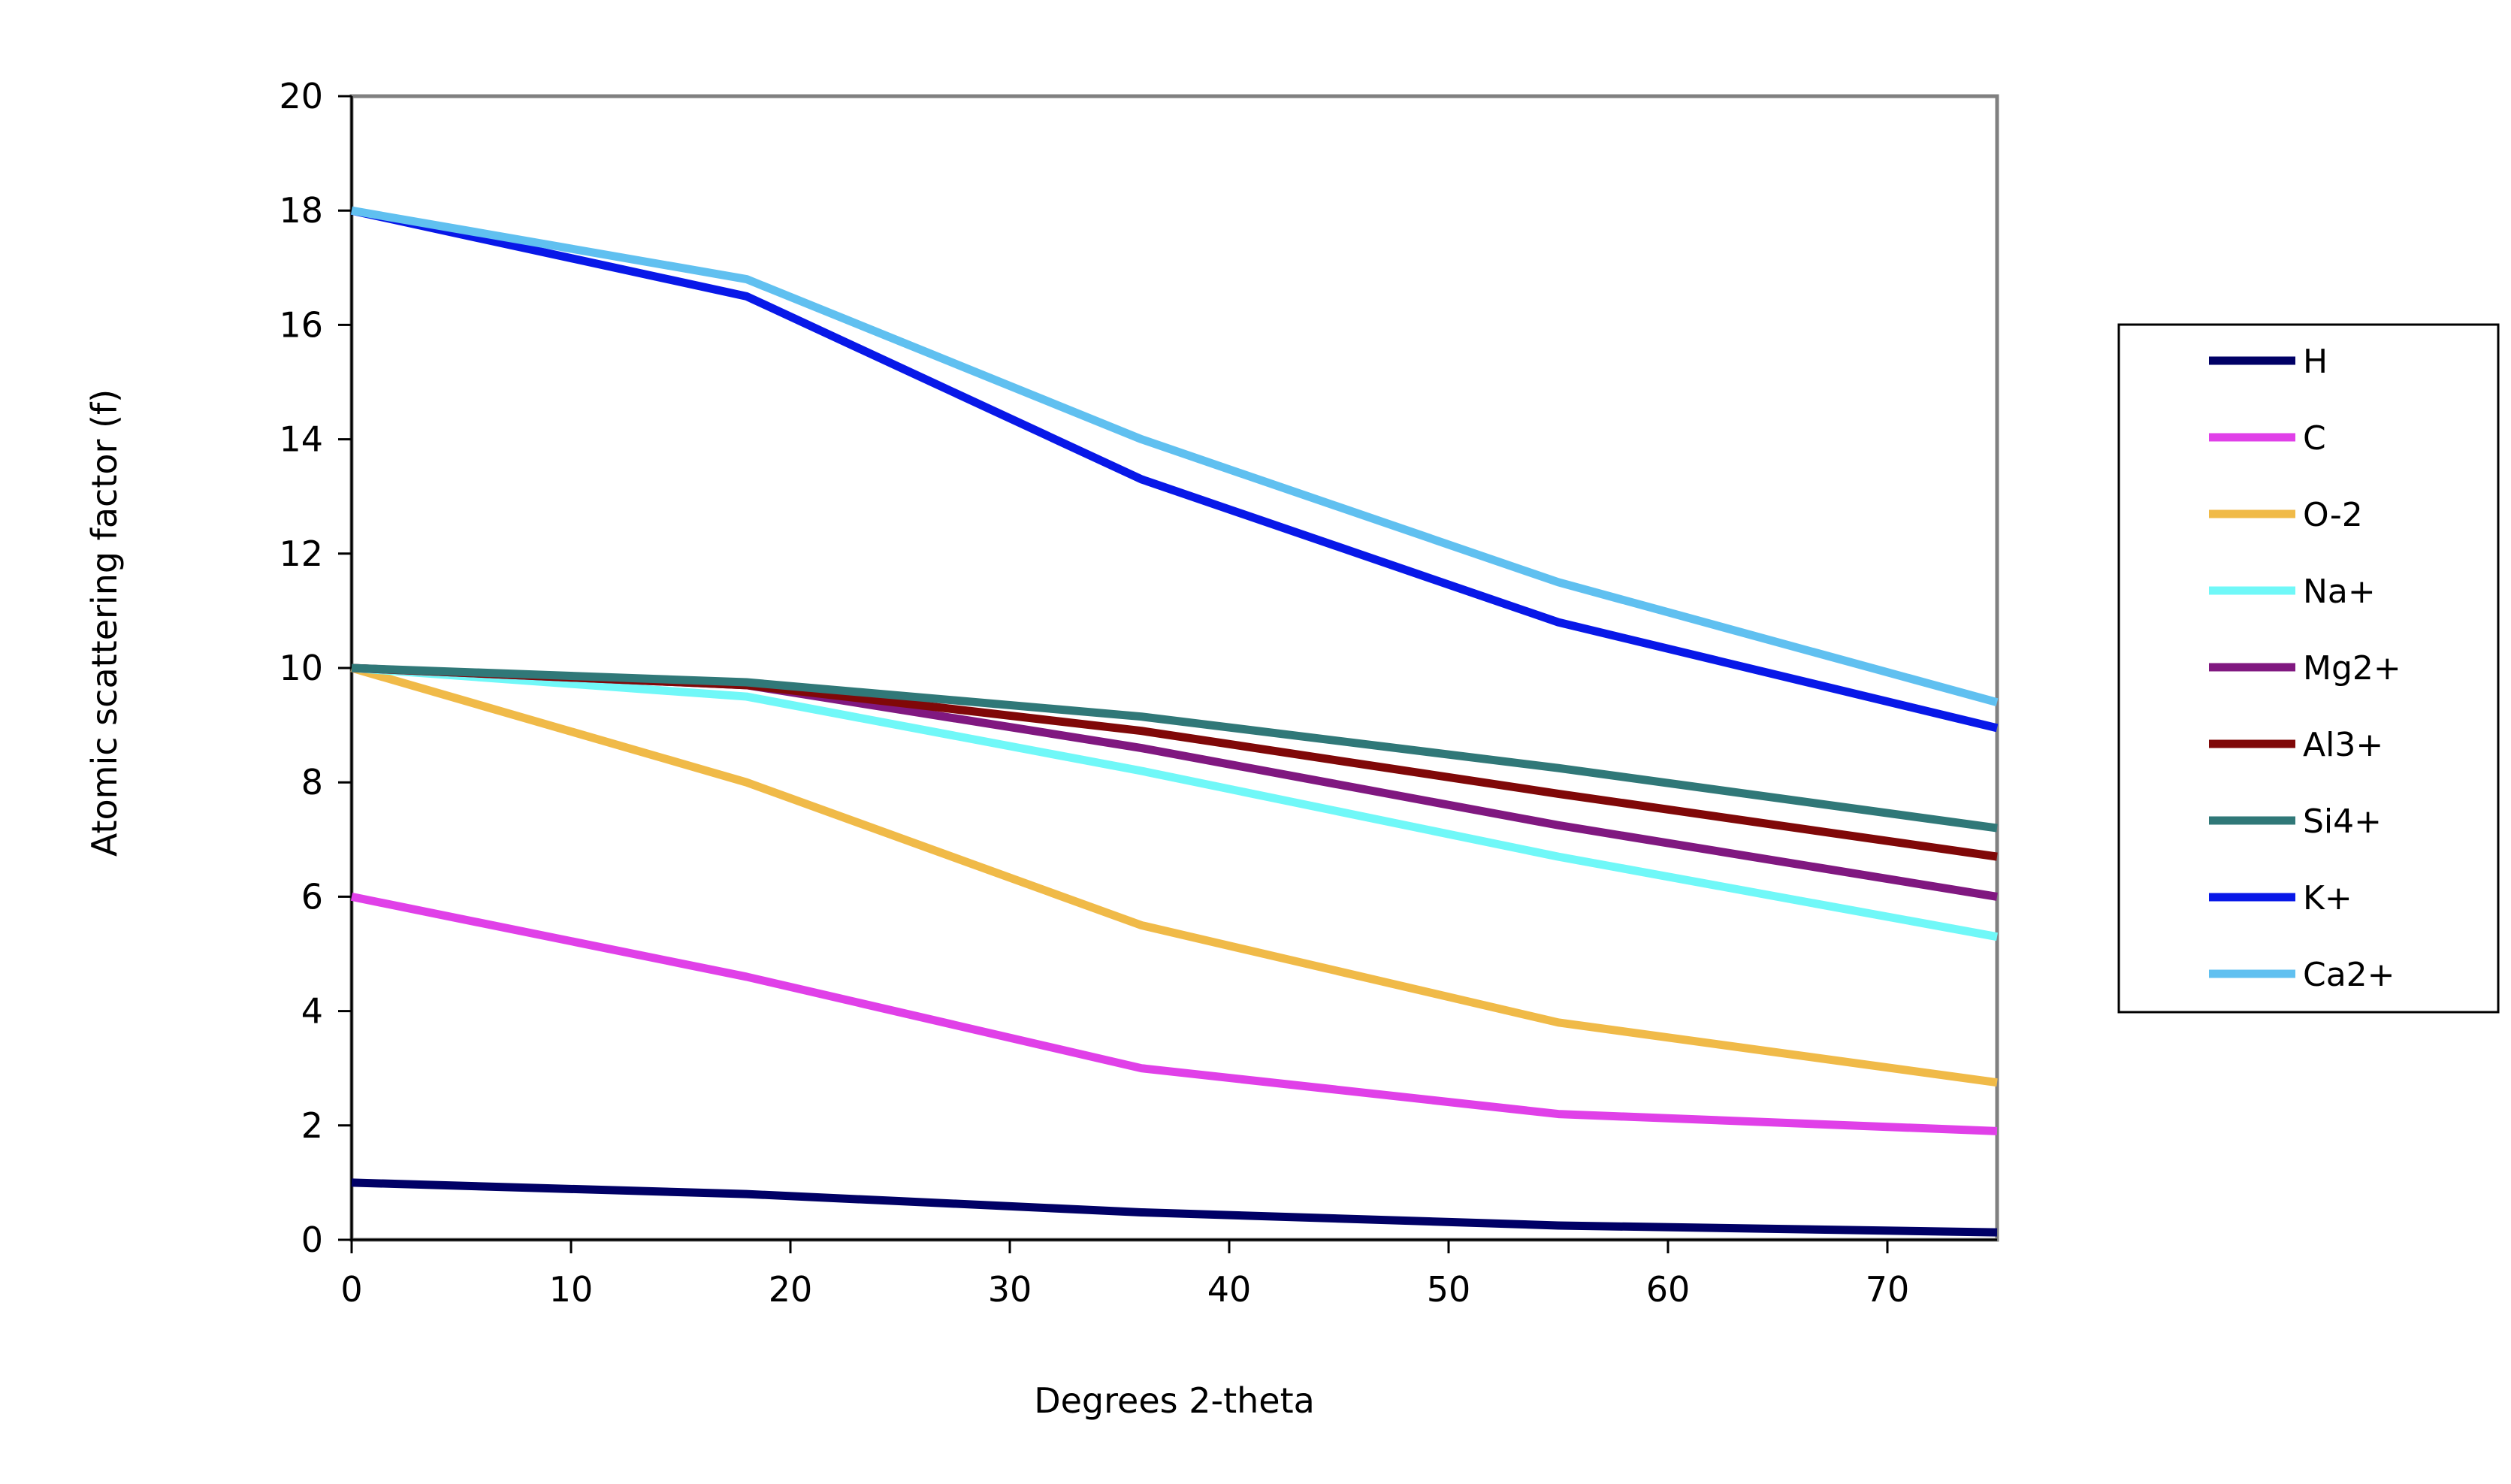 This screenshot has width=2511, height=1484. What do you see at coordinates (2343, 745) in the screenshot?
I see `legend-label: Al3+` at bounding box center [2343, 745].